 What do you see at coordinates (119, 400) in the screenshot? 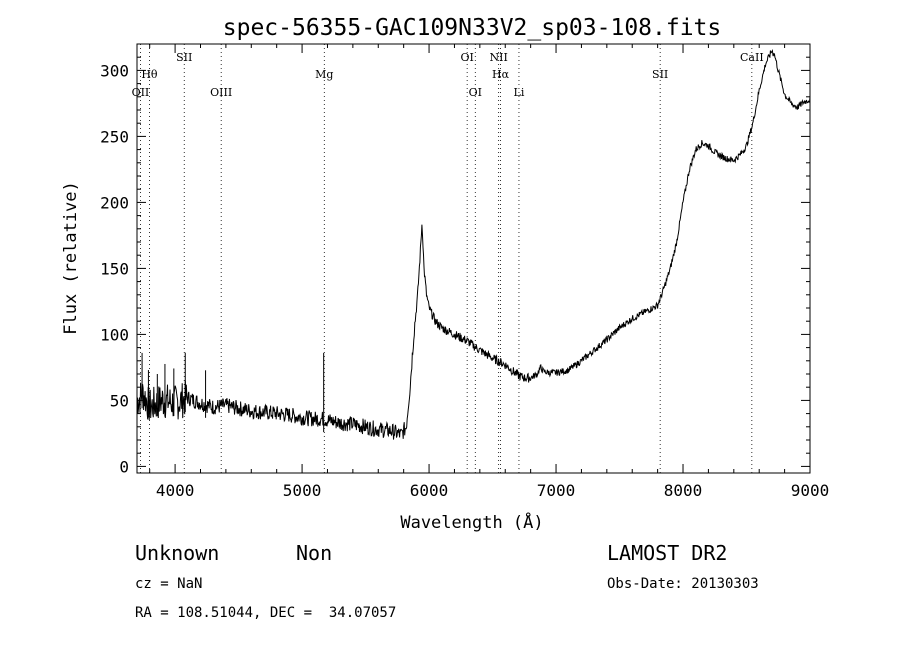
I see `y-tick-label: 50` at bounding box center [119, 400].